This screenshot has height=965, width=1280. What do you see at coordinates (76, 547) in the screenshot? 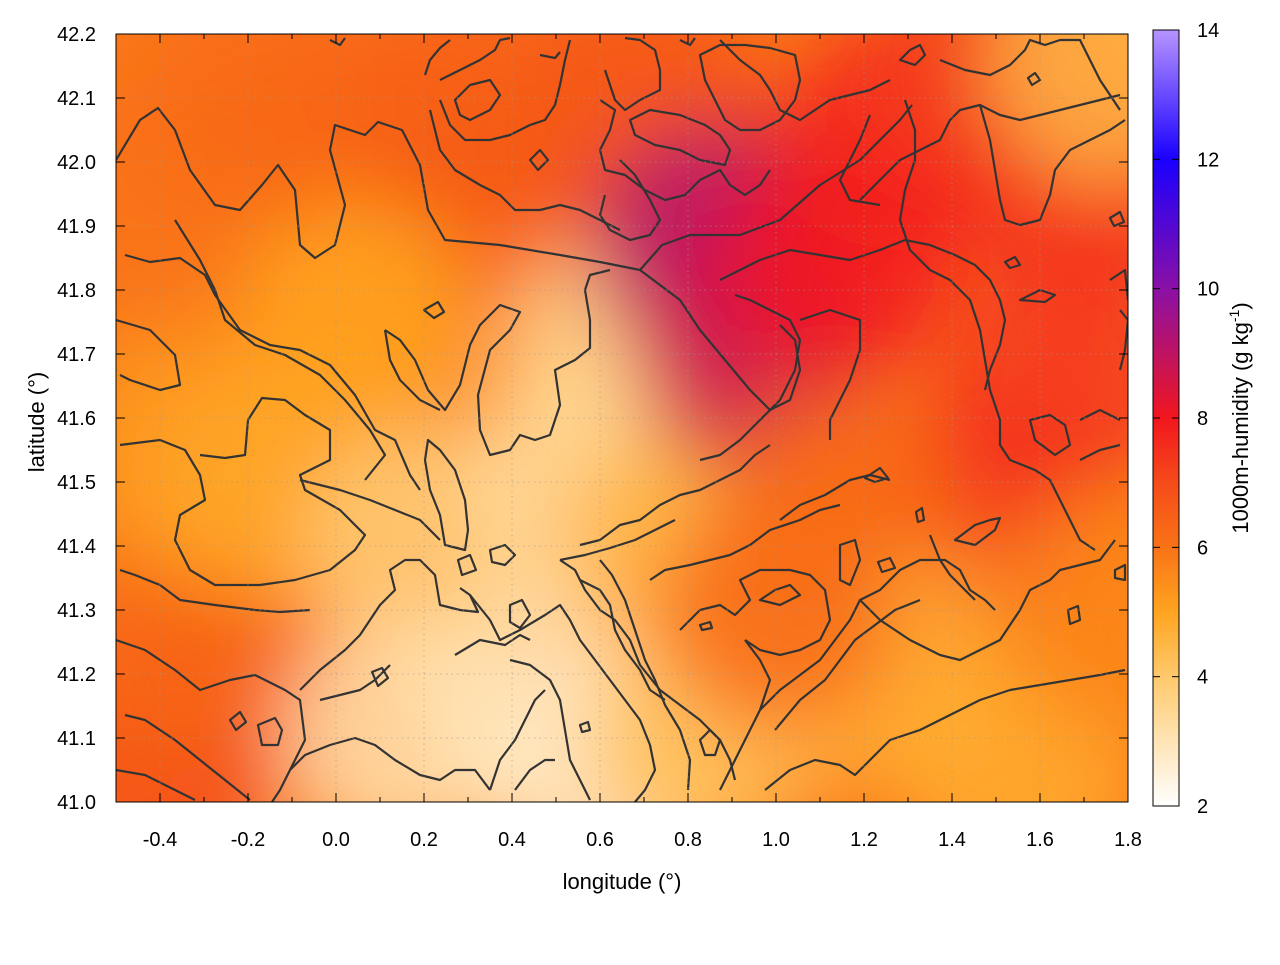
I see `y-tick-label: 41.4` at bounding box center [76, 547].